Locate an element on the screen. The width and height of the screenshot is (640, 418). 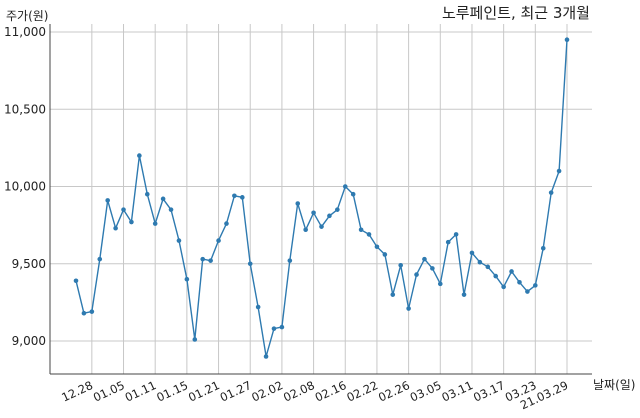
x-tick-label: 01.27 is located at coordinates (236, 391).